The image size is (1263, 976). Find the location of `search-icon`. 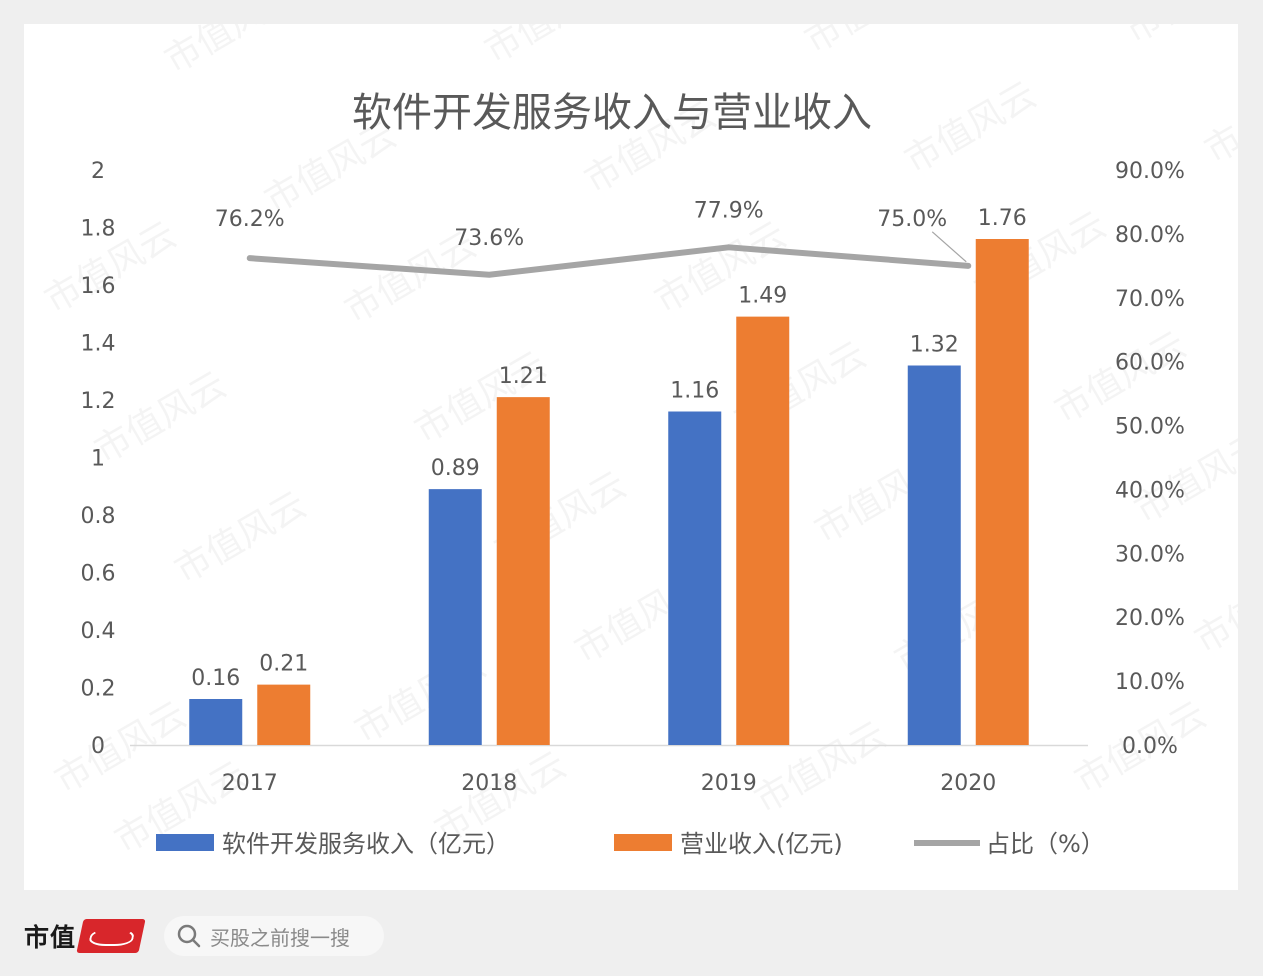

search-icon is located at coordinates (189, 936).